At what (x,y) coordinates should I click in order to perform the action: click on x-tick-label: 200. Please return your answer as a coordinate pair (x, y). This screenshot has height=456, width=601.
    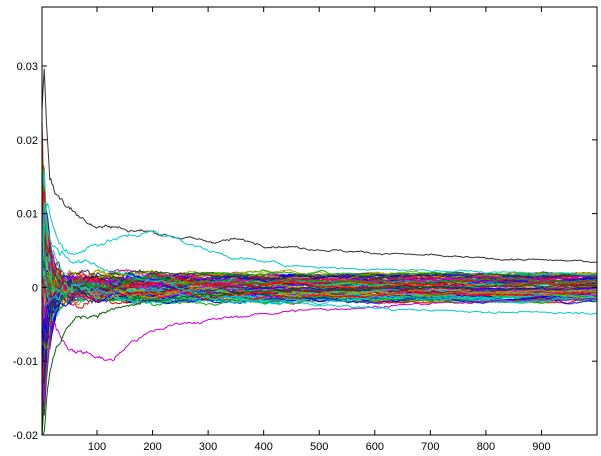
    Looking at the image, I should click on (152, 447).